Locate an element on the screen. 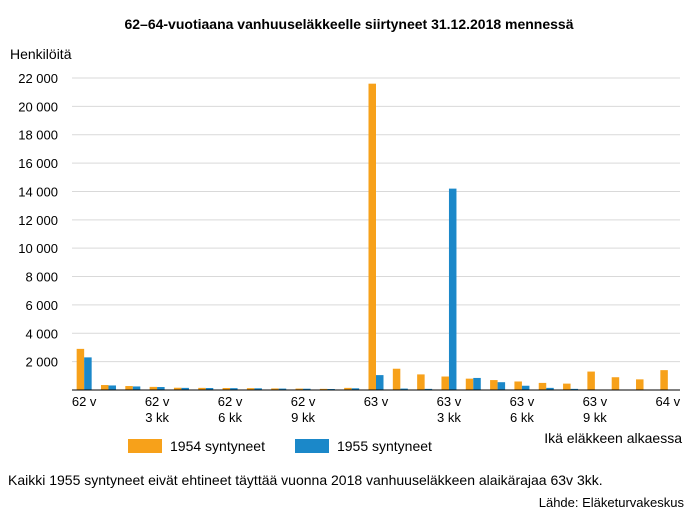 The image size is (698, 516). y-tick-label: 10 000 is located at coordinates (38, 248).